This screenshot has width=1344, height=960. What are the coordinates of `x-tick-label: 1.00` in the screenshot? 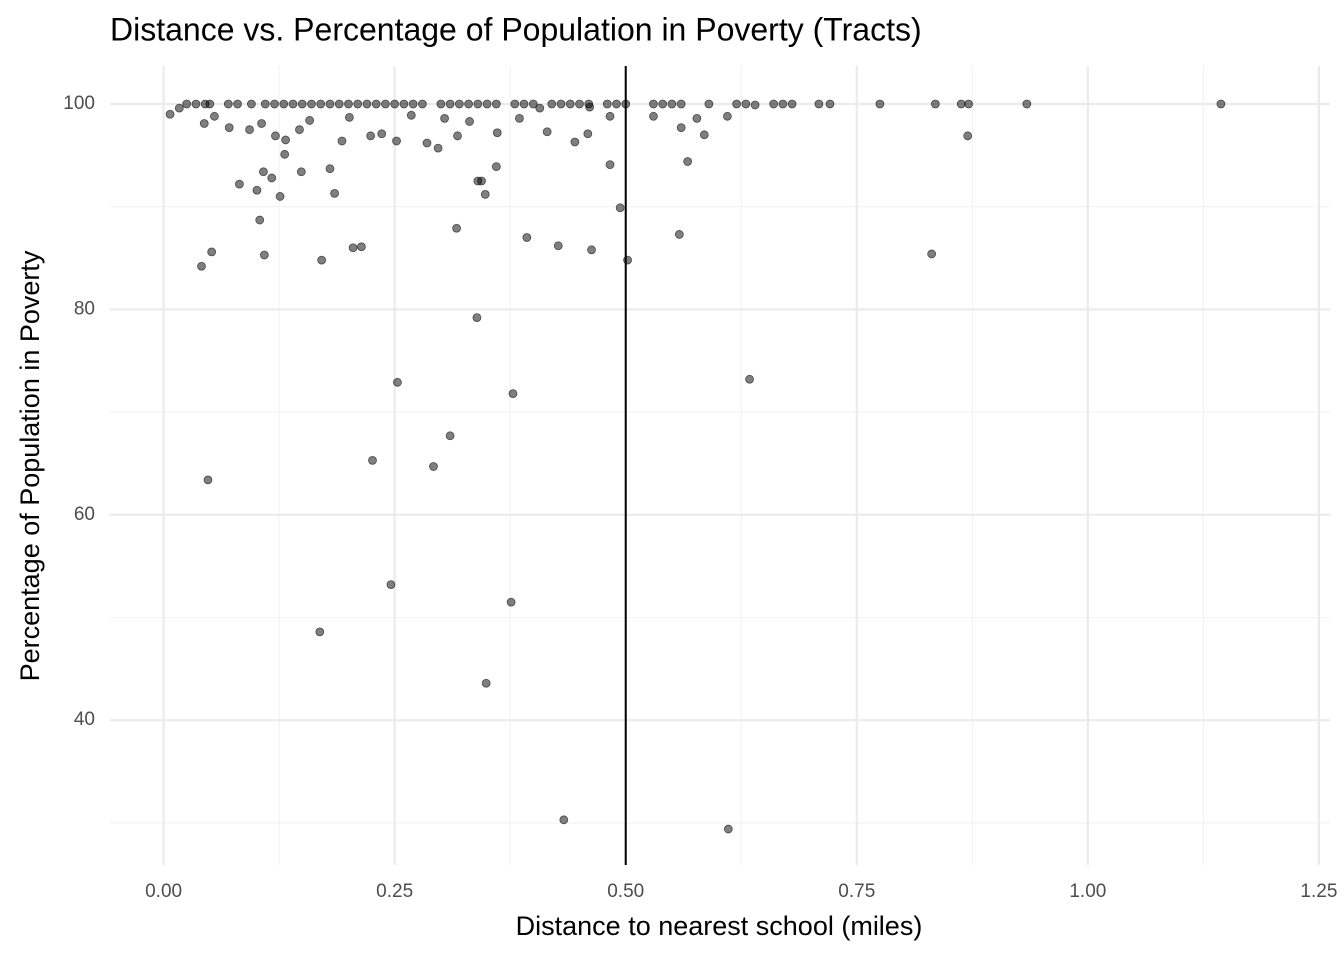 It's located at (1087, 891).